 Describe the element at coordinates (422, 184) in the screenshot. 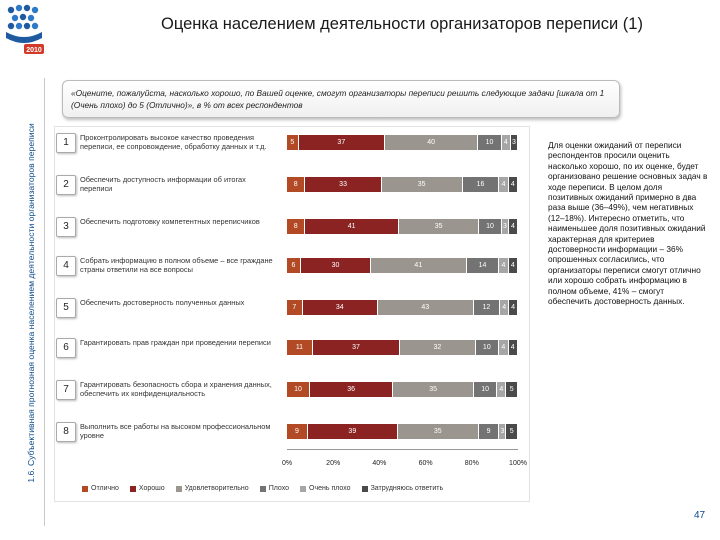

I see `bar-segment-2-3: 35` at that location.